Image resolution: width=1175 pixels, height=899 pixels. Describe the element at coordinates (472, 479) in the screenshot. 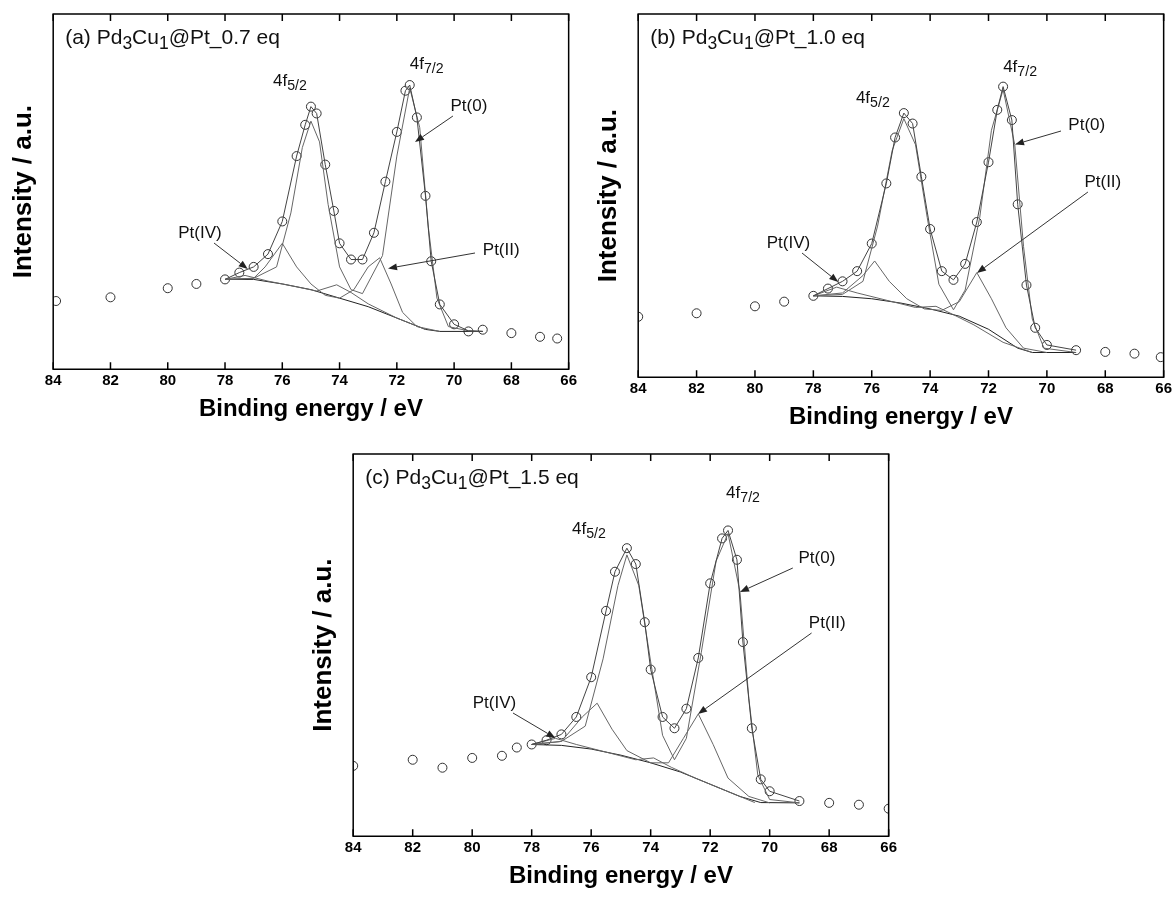

I see `chart-title: (c) Pd$_{3}$Cu$_{1}$@Pt_1.5 eq` at that location.